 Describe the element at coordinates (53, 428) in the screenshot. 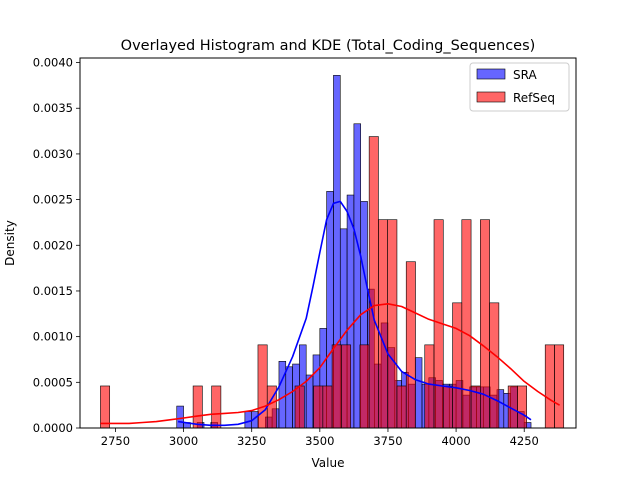

I see `y-tick-label: 0.0000` at that location.